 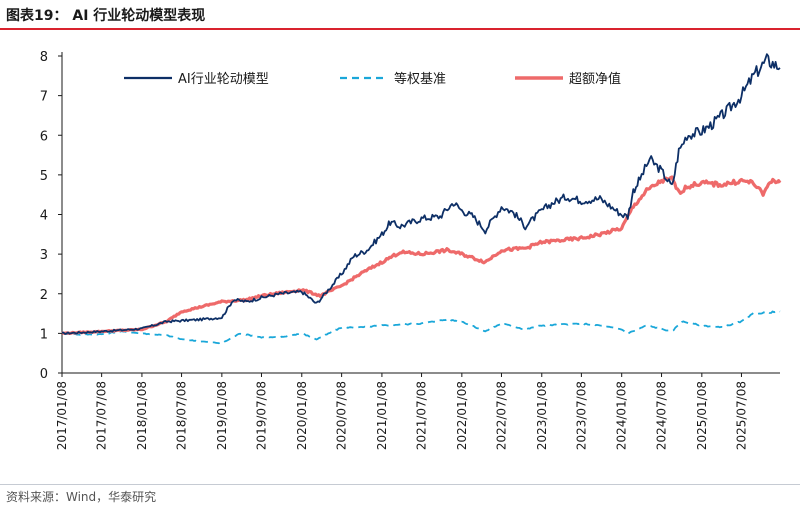 I want to click on y-tick-label: 6, so click(x=44, y=136).